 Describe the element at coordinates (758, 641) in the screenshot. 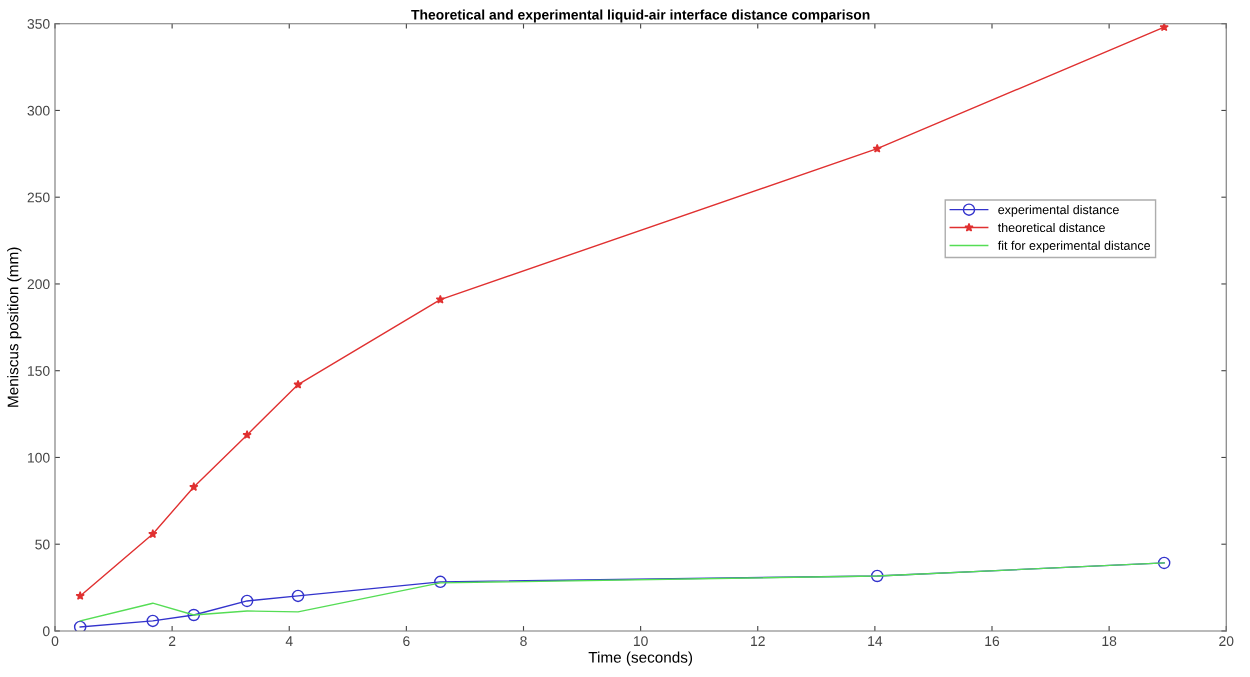

I see `x-tick-label: 12` at that location.